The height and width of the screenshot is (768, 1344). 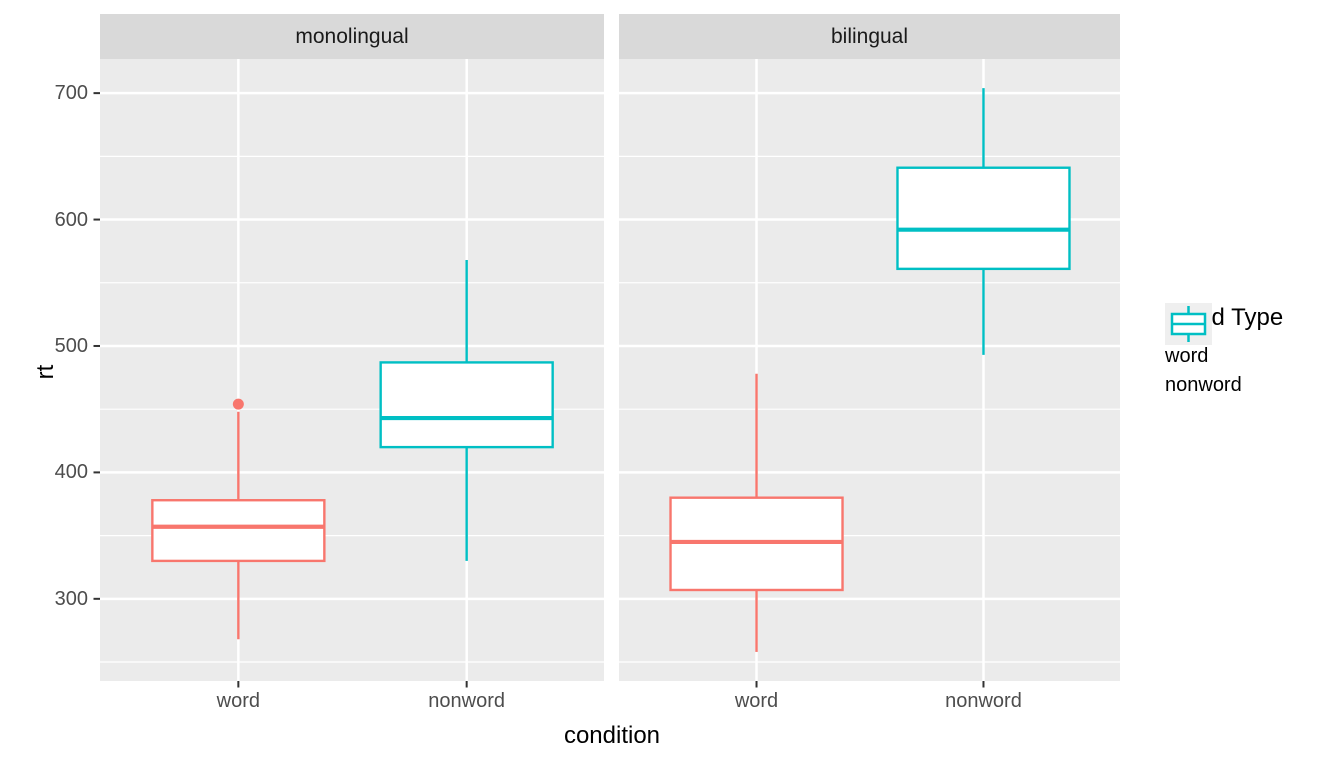 What do you see at coordinates (612, 735) in the screenshot?
I see `x-axis-title: condition` at bounding box center [612, 735].